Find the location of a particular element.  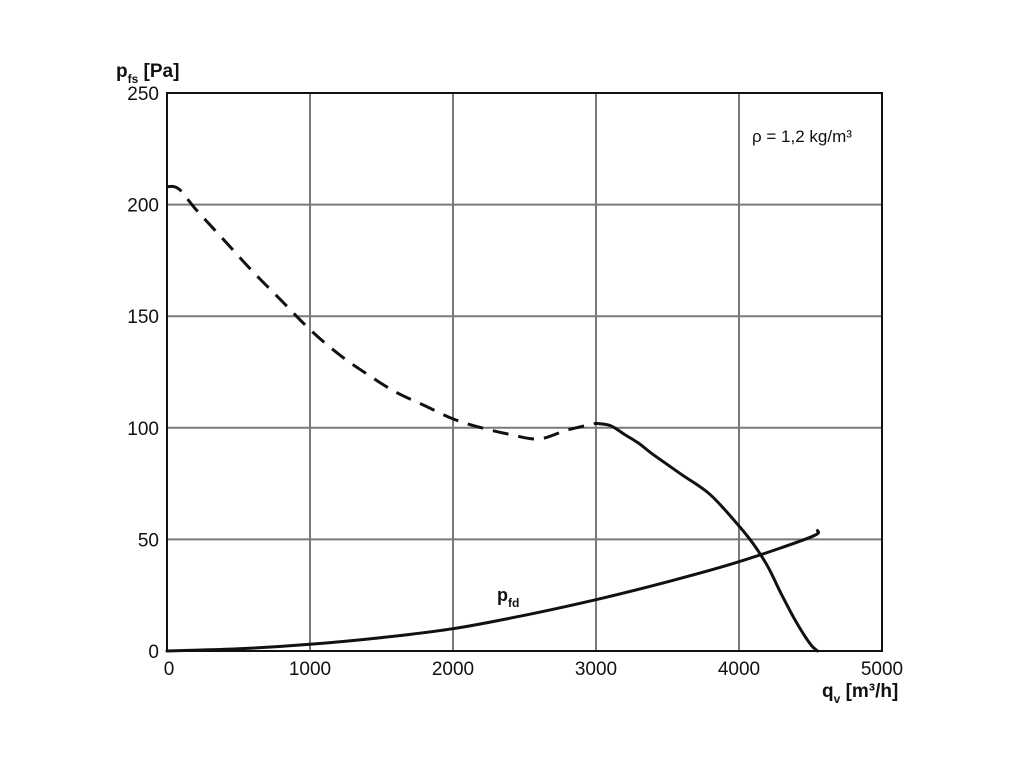

pfd-curve is located at coordinates (493, 591).